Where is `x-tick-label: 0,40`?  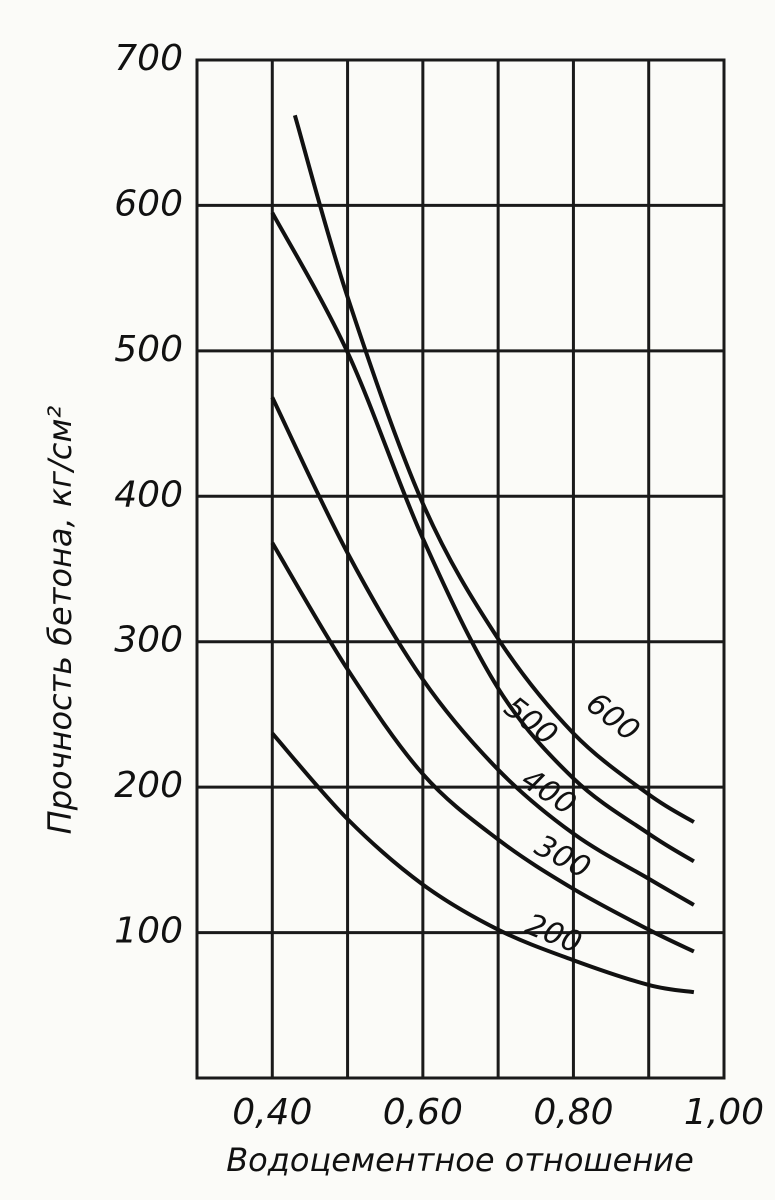
x-tick-label: 0,40 is located at coordinates (272, 1112).